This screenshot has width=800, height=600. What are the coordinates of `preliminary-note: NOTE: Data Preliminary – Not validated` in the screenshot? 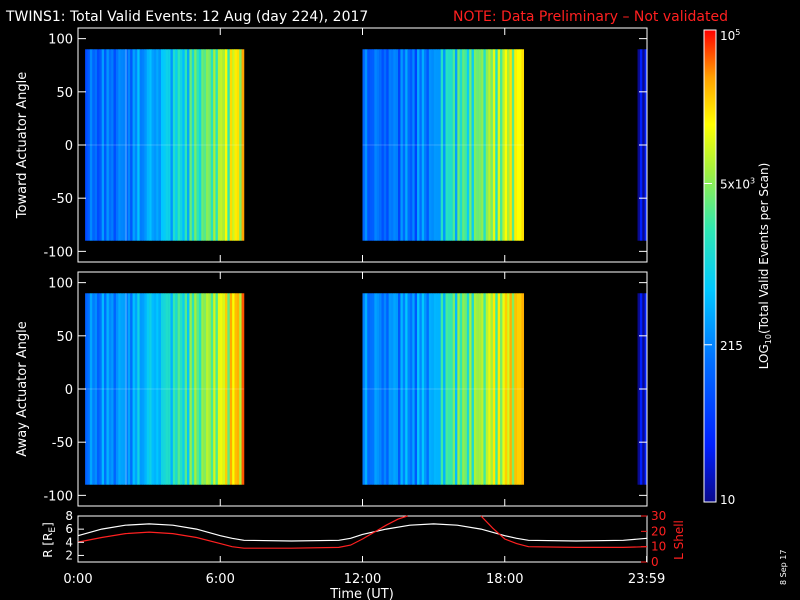 It's located at (590, 17).